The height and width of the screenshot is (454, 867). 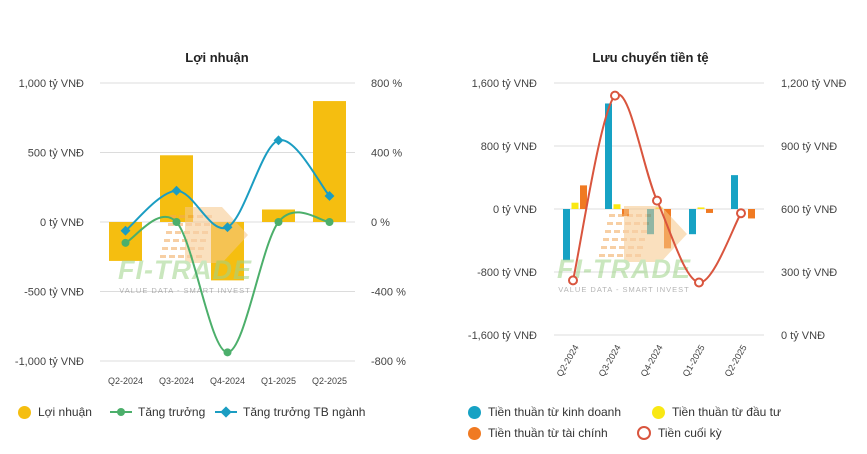 What do you see at coordinates (157, 412) in the screenshot?
I see `legend-item-growth: Tăng trưởng` at bounding box center [157, 412].